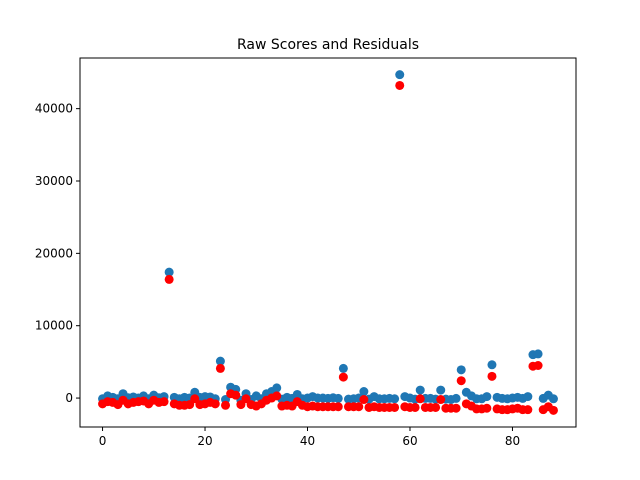  I want to click on x-tick-label: 20, so click(204, 441).